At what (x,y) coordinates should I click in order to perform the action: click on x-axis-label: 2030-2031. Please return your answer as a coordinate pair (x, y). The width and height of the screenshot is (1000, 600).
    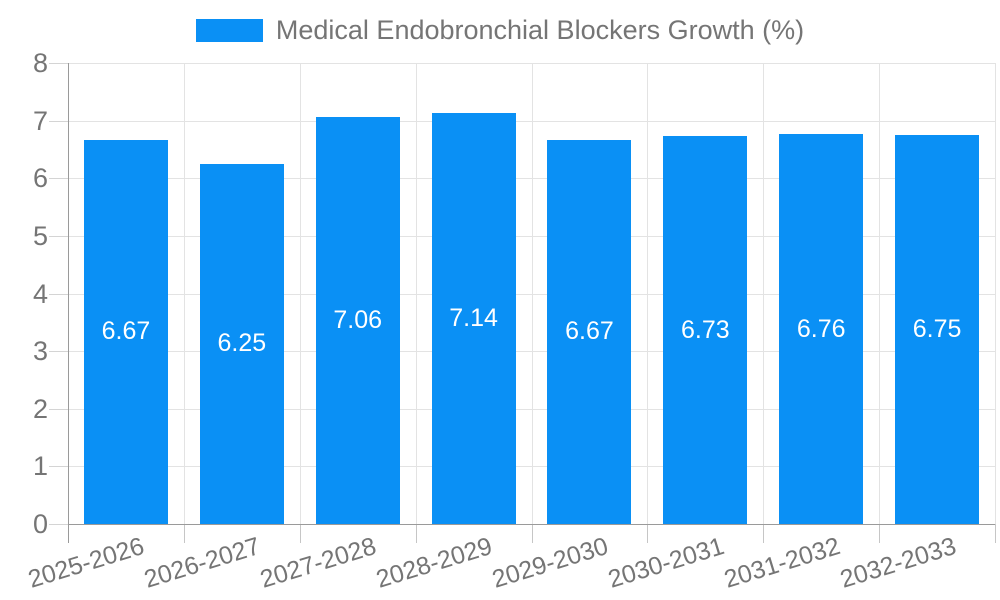
    Looking at the image, I should click on (666, 563).